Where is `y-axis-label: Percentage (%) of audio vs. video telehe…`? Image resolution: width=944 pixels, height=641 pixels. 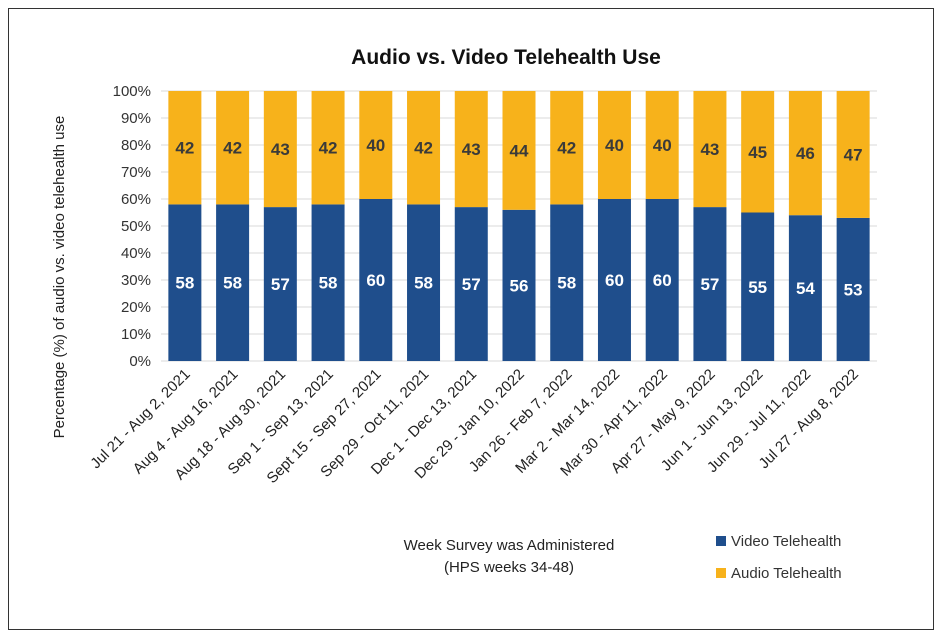
y-axis-label: Percentage (%) of audio vs. video telehe… is located at coordinates (59, 277).